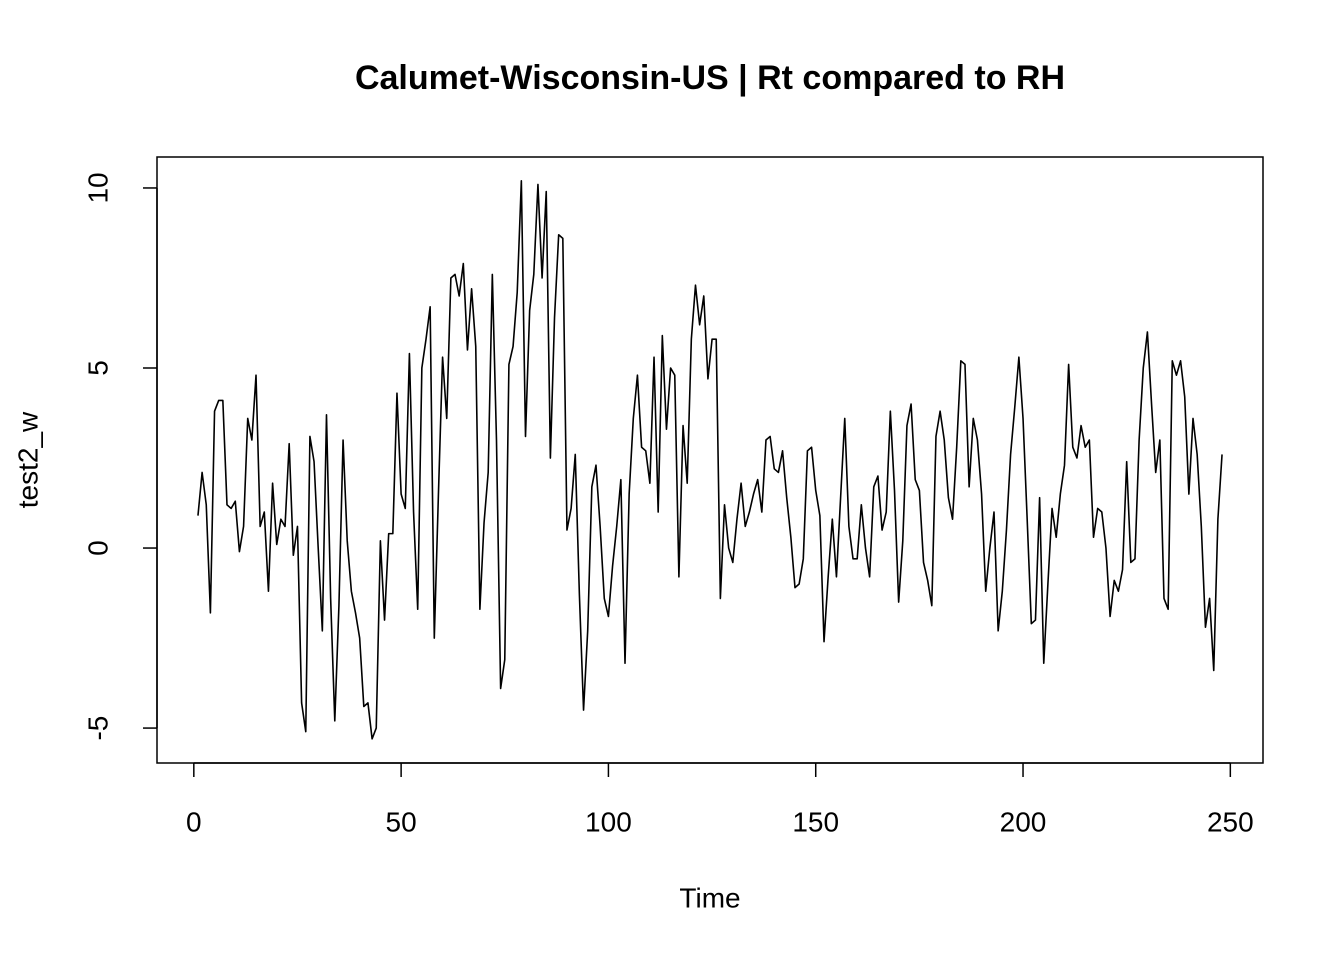 This screenshot has height=965, width=1344. I want to click on y-tick-label: -5, so click(97, 728).